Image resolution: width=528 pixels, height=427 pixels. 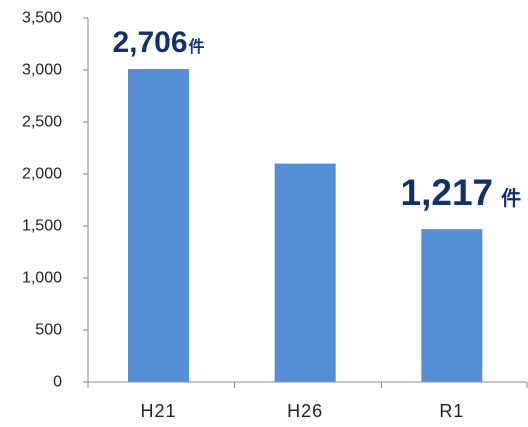 What do you see at coordinates (57, 382) in the screenshot?
I see `y-tick-label: 0` at bounding box center [57, 382].